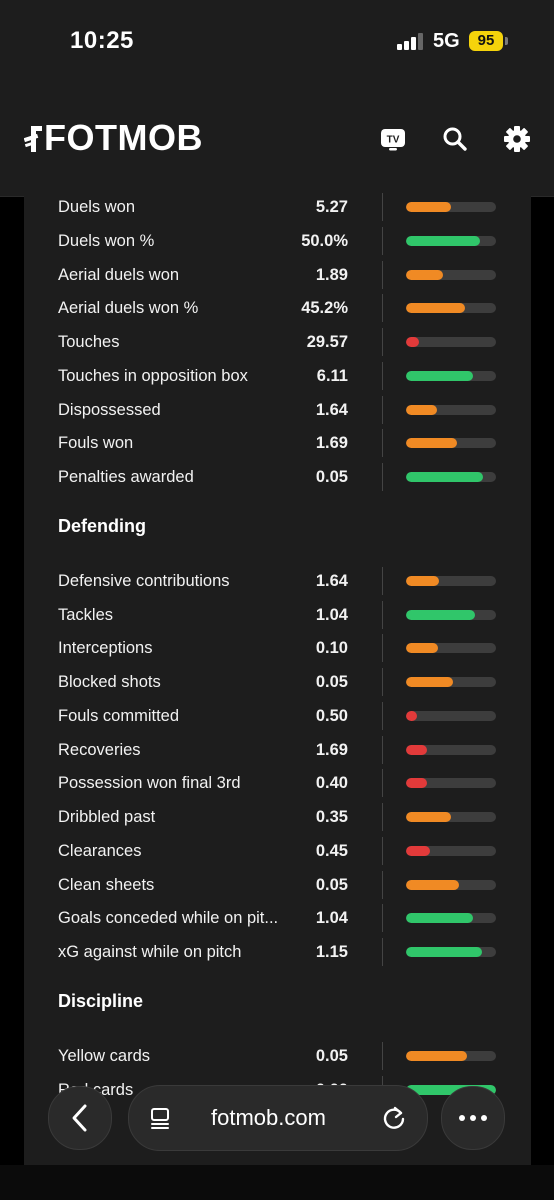 This screenshot has height=1200, width=554. Describe the element at coordinates (277, 207) in the screenshot. I see `stat-row: Duels won 5.27` at that location.